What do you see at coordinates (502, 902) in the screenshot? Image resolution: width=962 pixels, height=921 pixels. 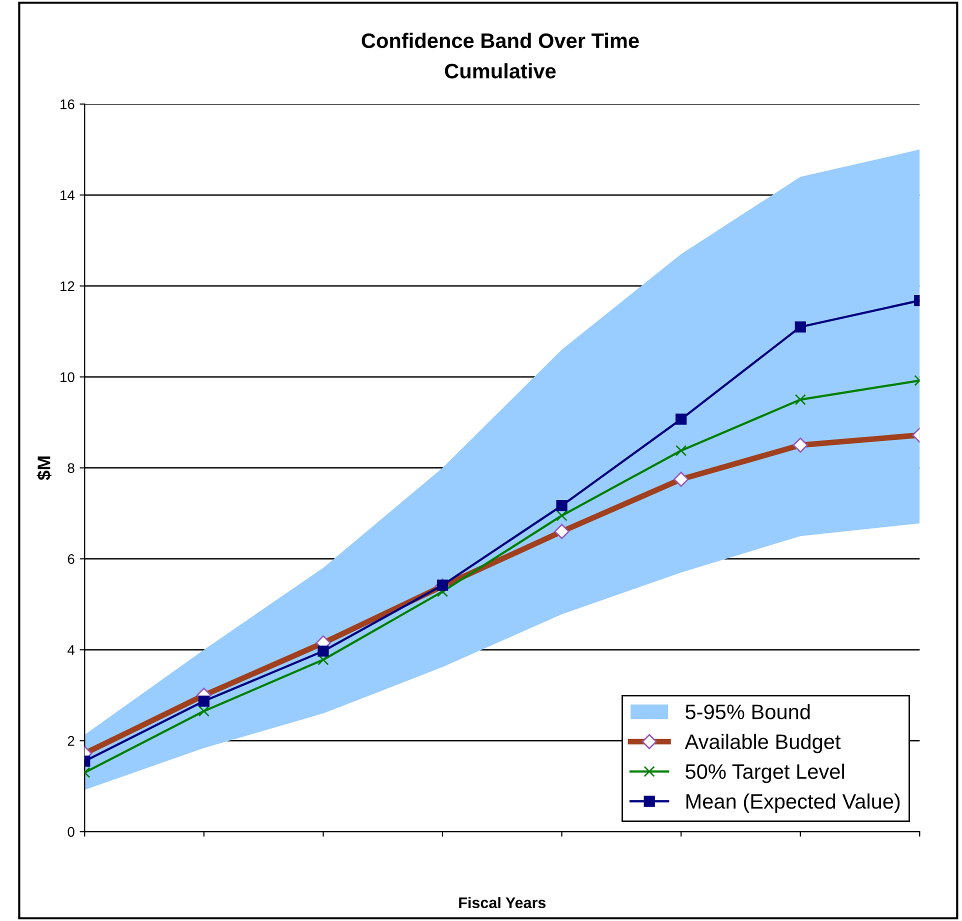 I see `x-axis-title: Fiscal Years` at bounding box center [502, 902].